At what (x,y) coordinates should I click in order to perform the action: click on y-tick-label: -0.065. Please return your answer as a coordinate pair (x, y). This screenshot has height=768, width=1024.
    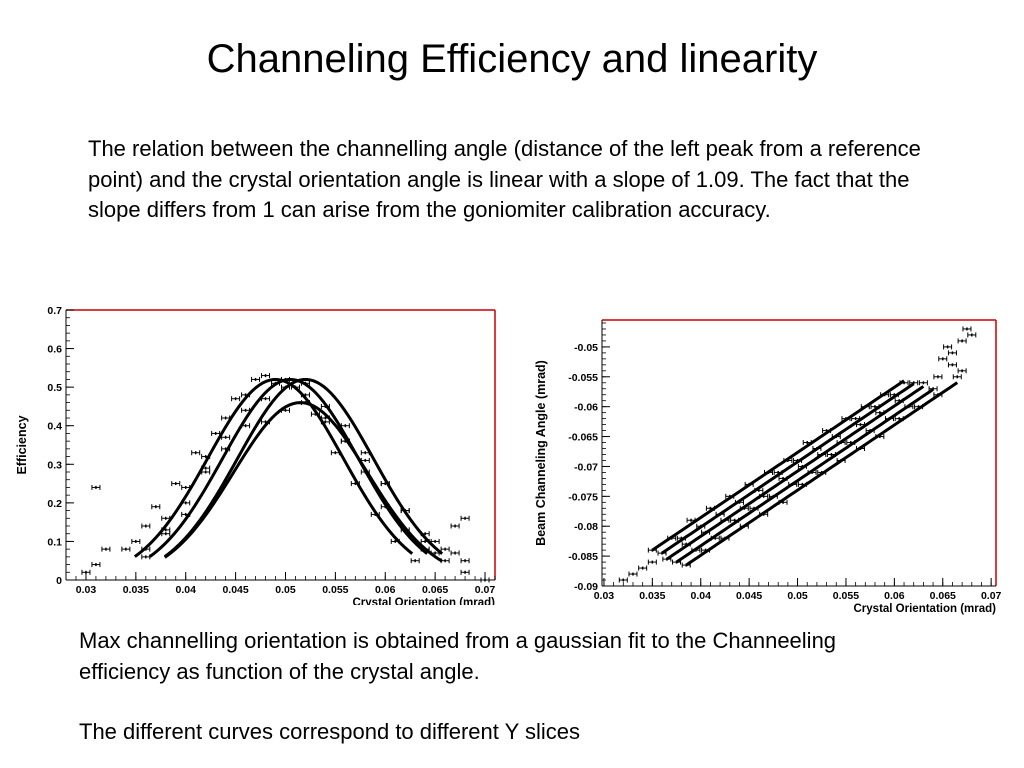
    Looking at the image, I should click on (583, 438).